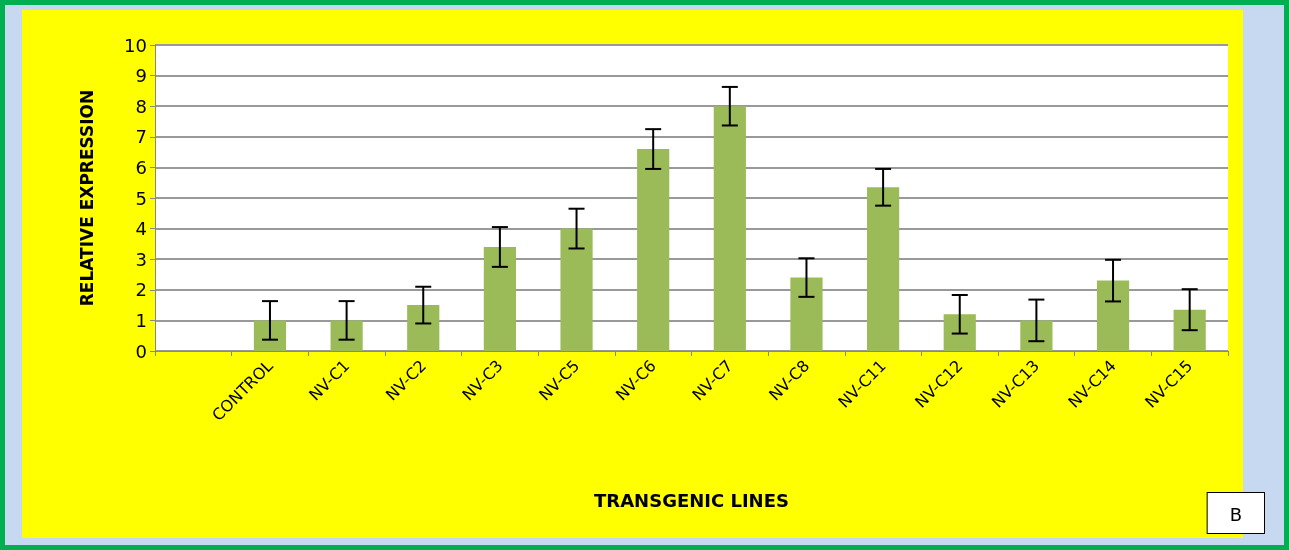  What do you see at coordinates (141, 229) in the screenshot?
I see `y-tick-label: 4` at bounding box center [141, 229].